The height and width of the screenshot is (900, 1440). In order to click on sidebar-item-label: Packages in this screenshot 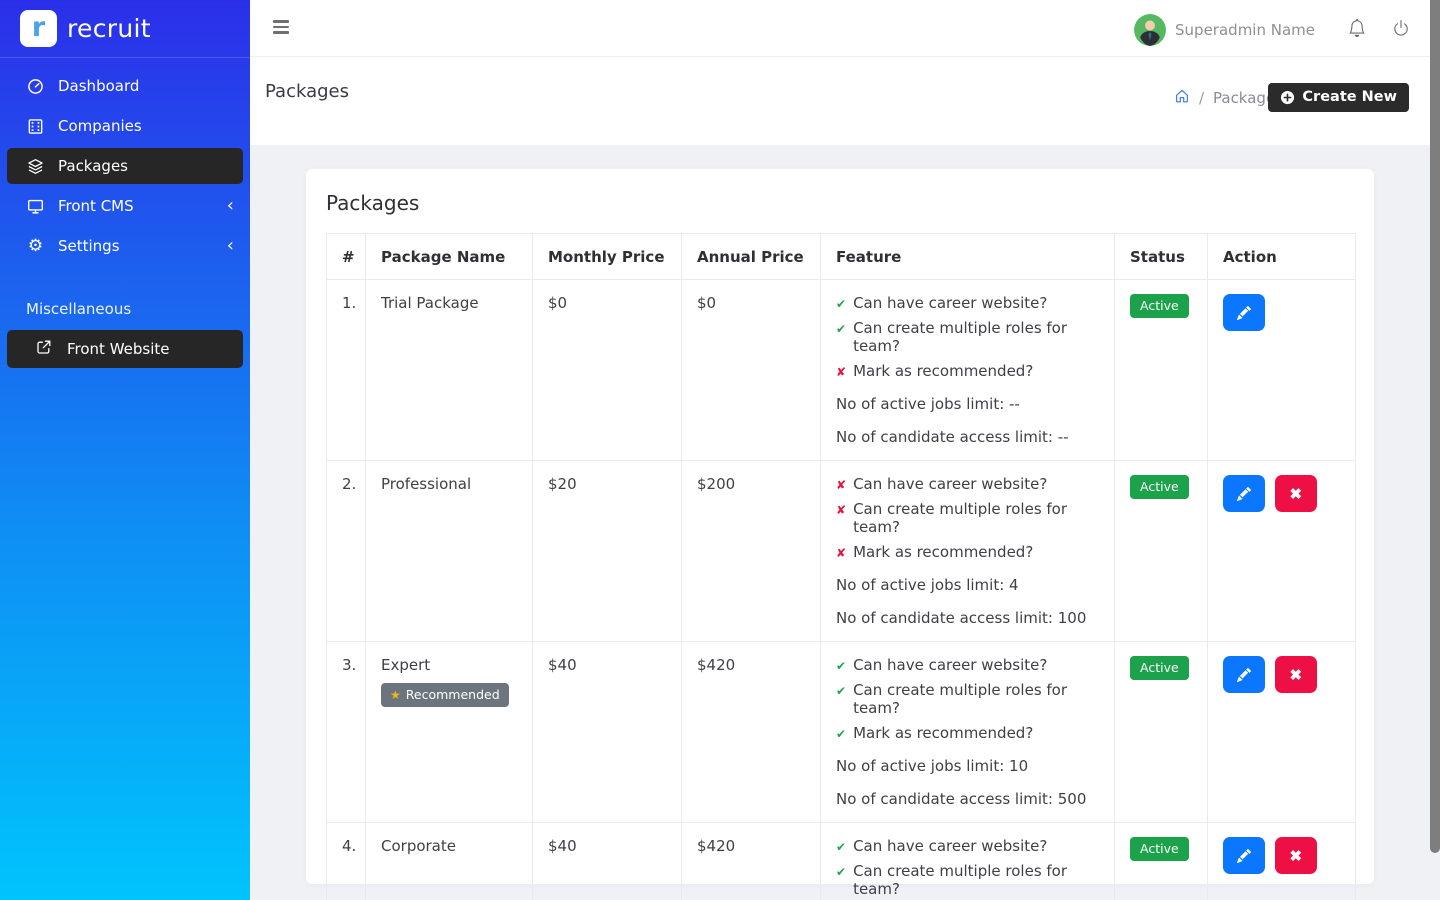, I will do `click(93, 166)`.